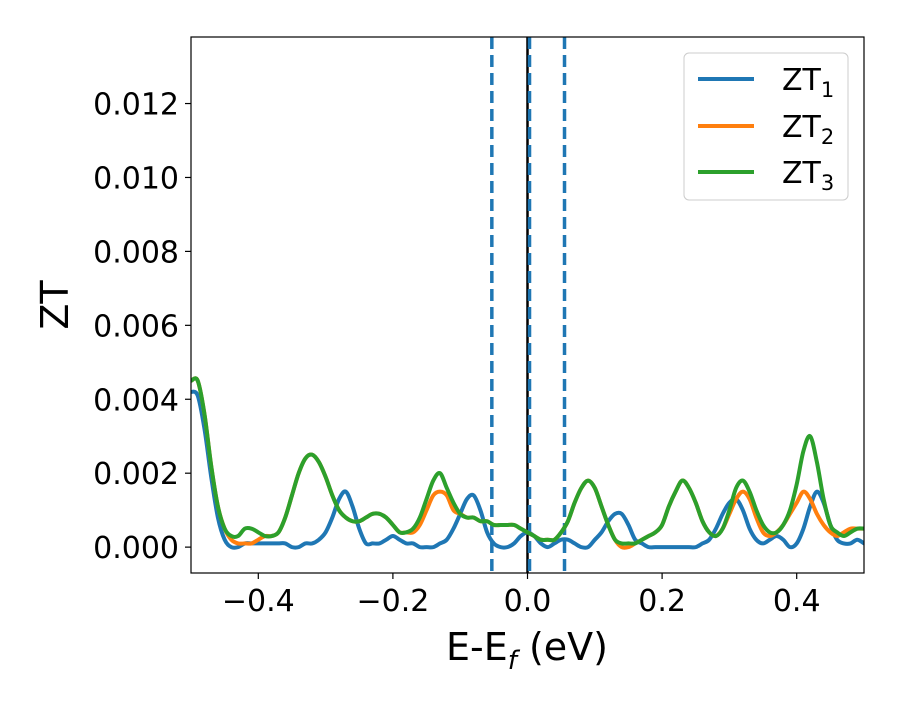  What do you see at coordinates (55, 305) in the screenshot?
I see `y-axis-label: ZT` at bounding box center [55, 305].